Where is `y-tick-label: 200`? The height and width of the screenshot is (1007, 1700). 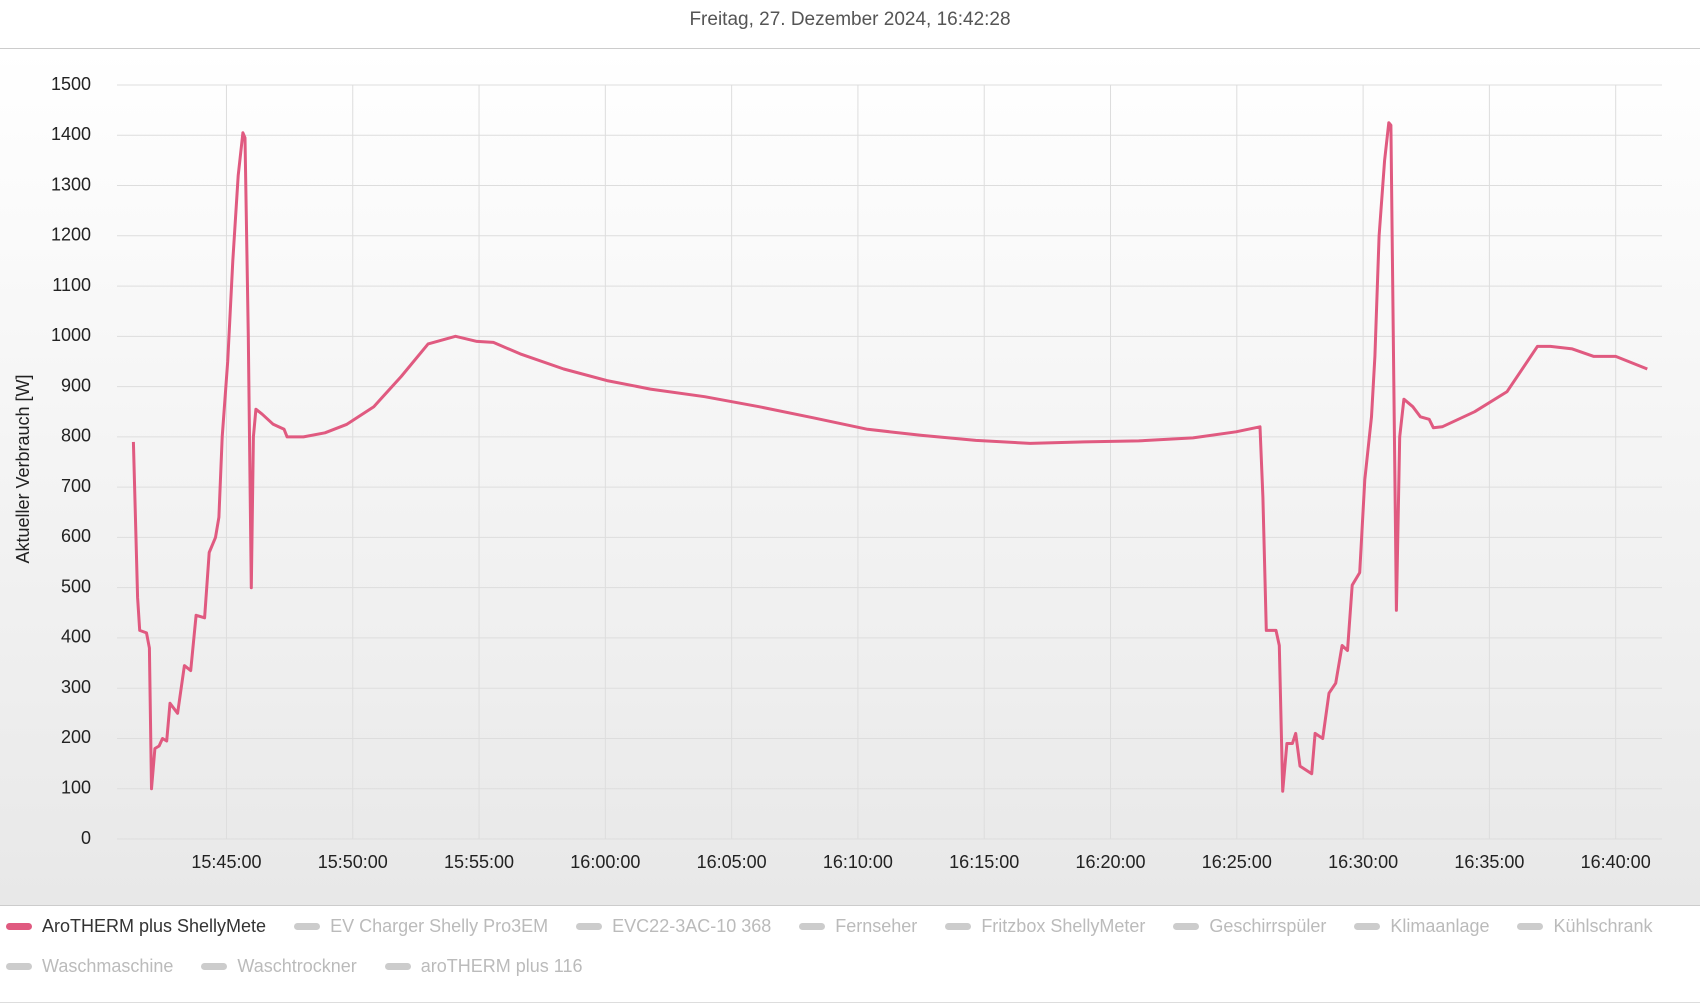
y-tick-label: 200 is located at coordinates (76, 737).